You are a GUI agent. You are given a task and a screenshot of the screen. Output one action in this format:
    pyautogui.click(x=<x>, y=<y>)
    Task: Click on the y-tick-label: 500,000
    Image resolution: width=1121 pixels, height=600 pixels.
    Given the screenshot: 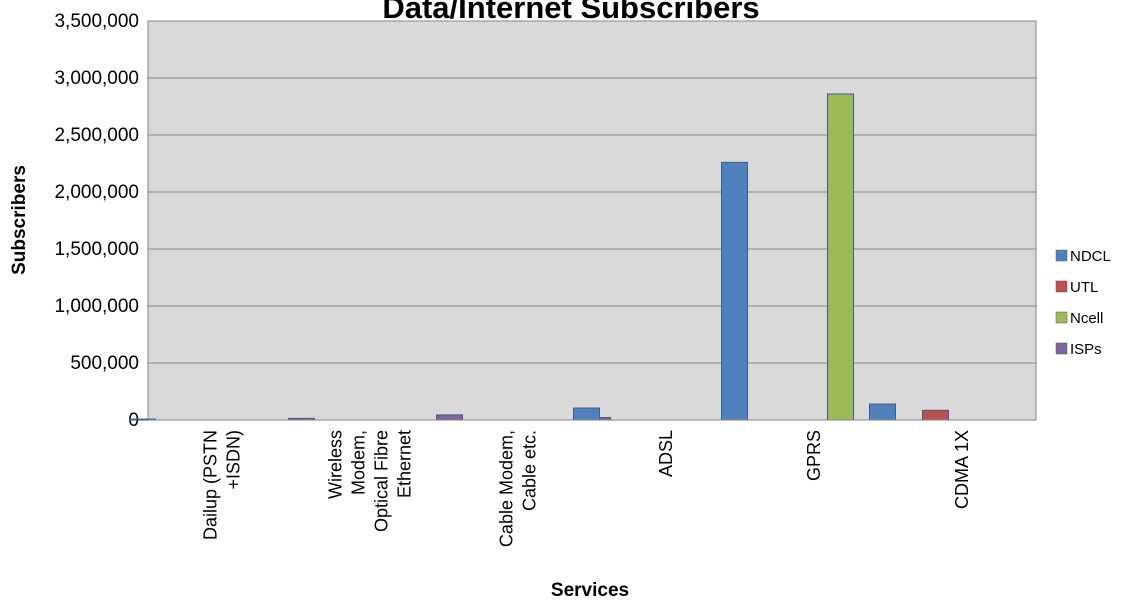 What is the action you would take?
    pyautogui.click(x=104, y=363)
    